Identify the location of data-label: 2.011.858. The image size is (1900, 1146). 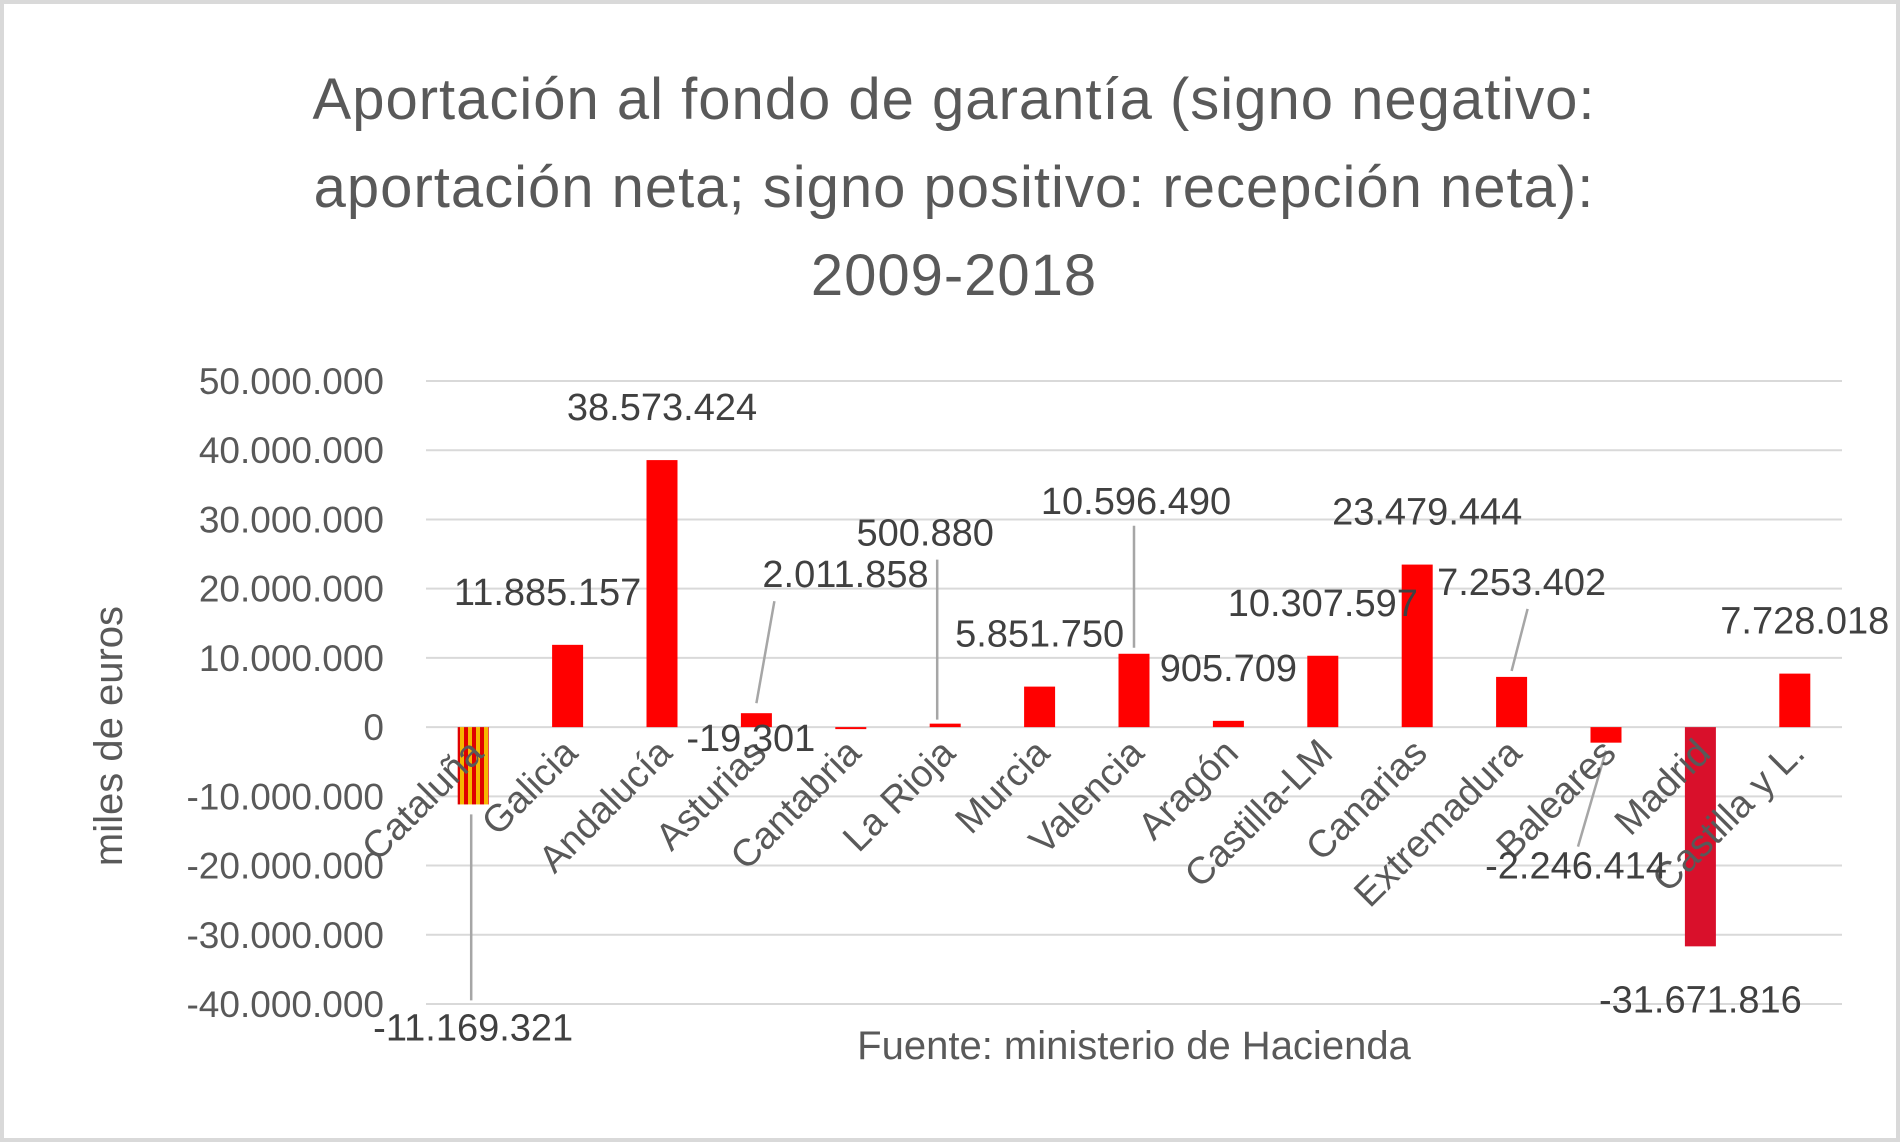
(845, 575).